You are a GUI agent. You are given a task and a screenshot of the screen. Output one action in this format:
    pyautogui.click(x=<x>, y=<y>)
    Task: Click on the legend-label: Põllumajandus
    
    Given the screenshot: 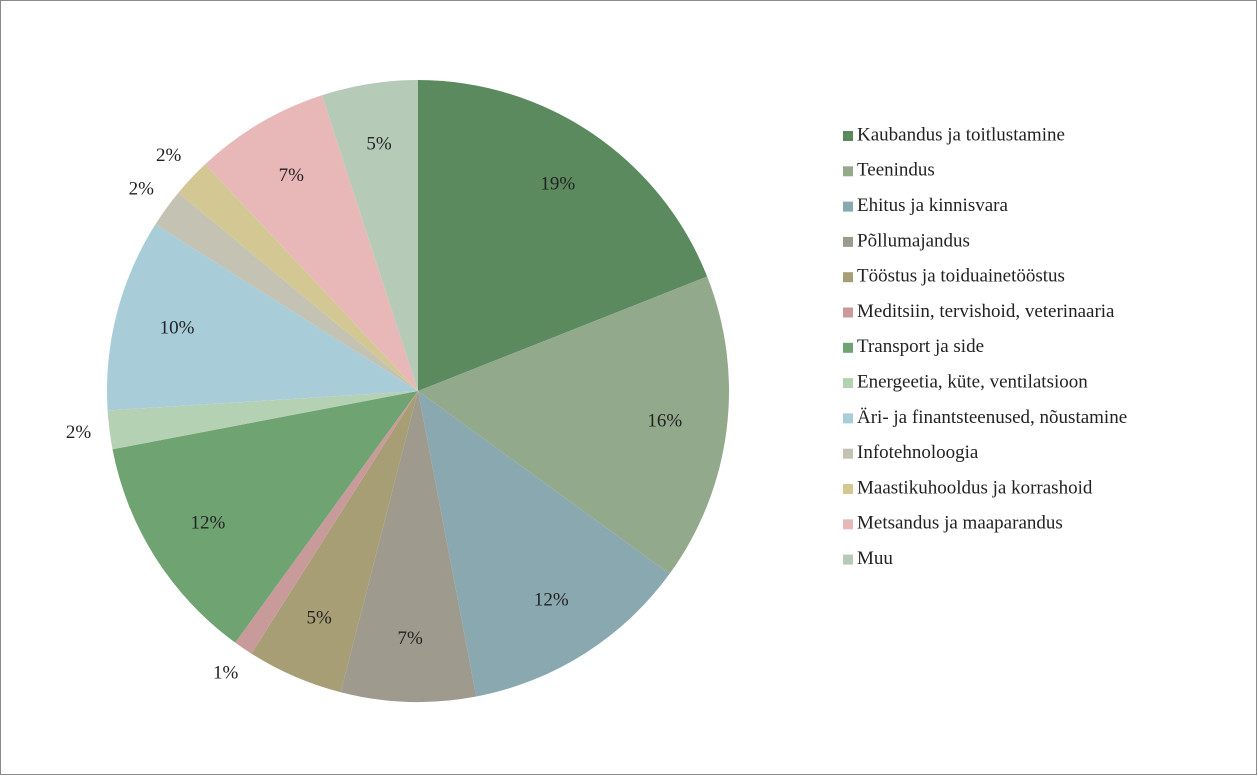 What is the action you would take?
    pyautogui.click(x=913, y=240)
    